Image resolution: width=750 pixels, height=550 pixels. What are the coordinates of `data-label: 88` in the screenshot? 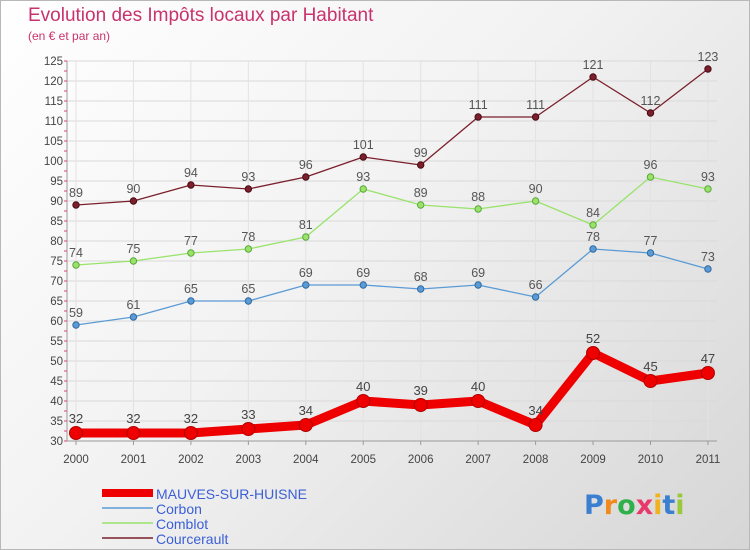 It's located at (478, 197).